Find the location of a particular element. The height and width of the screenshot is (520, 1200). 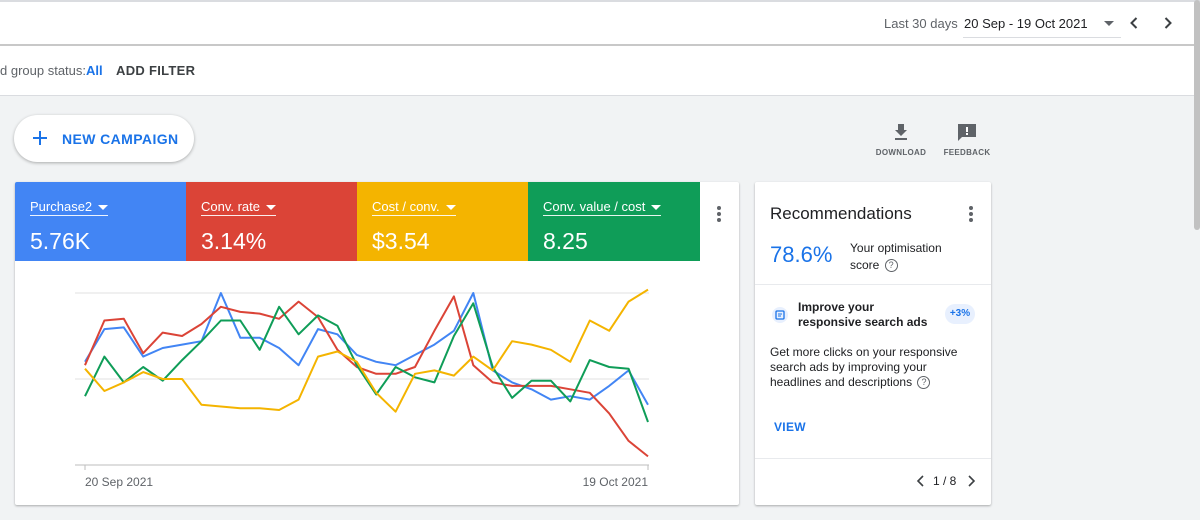

scorecard-label-text: Conv. value / cost is located at coordinates (594, 206).